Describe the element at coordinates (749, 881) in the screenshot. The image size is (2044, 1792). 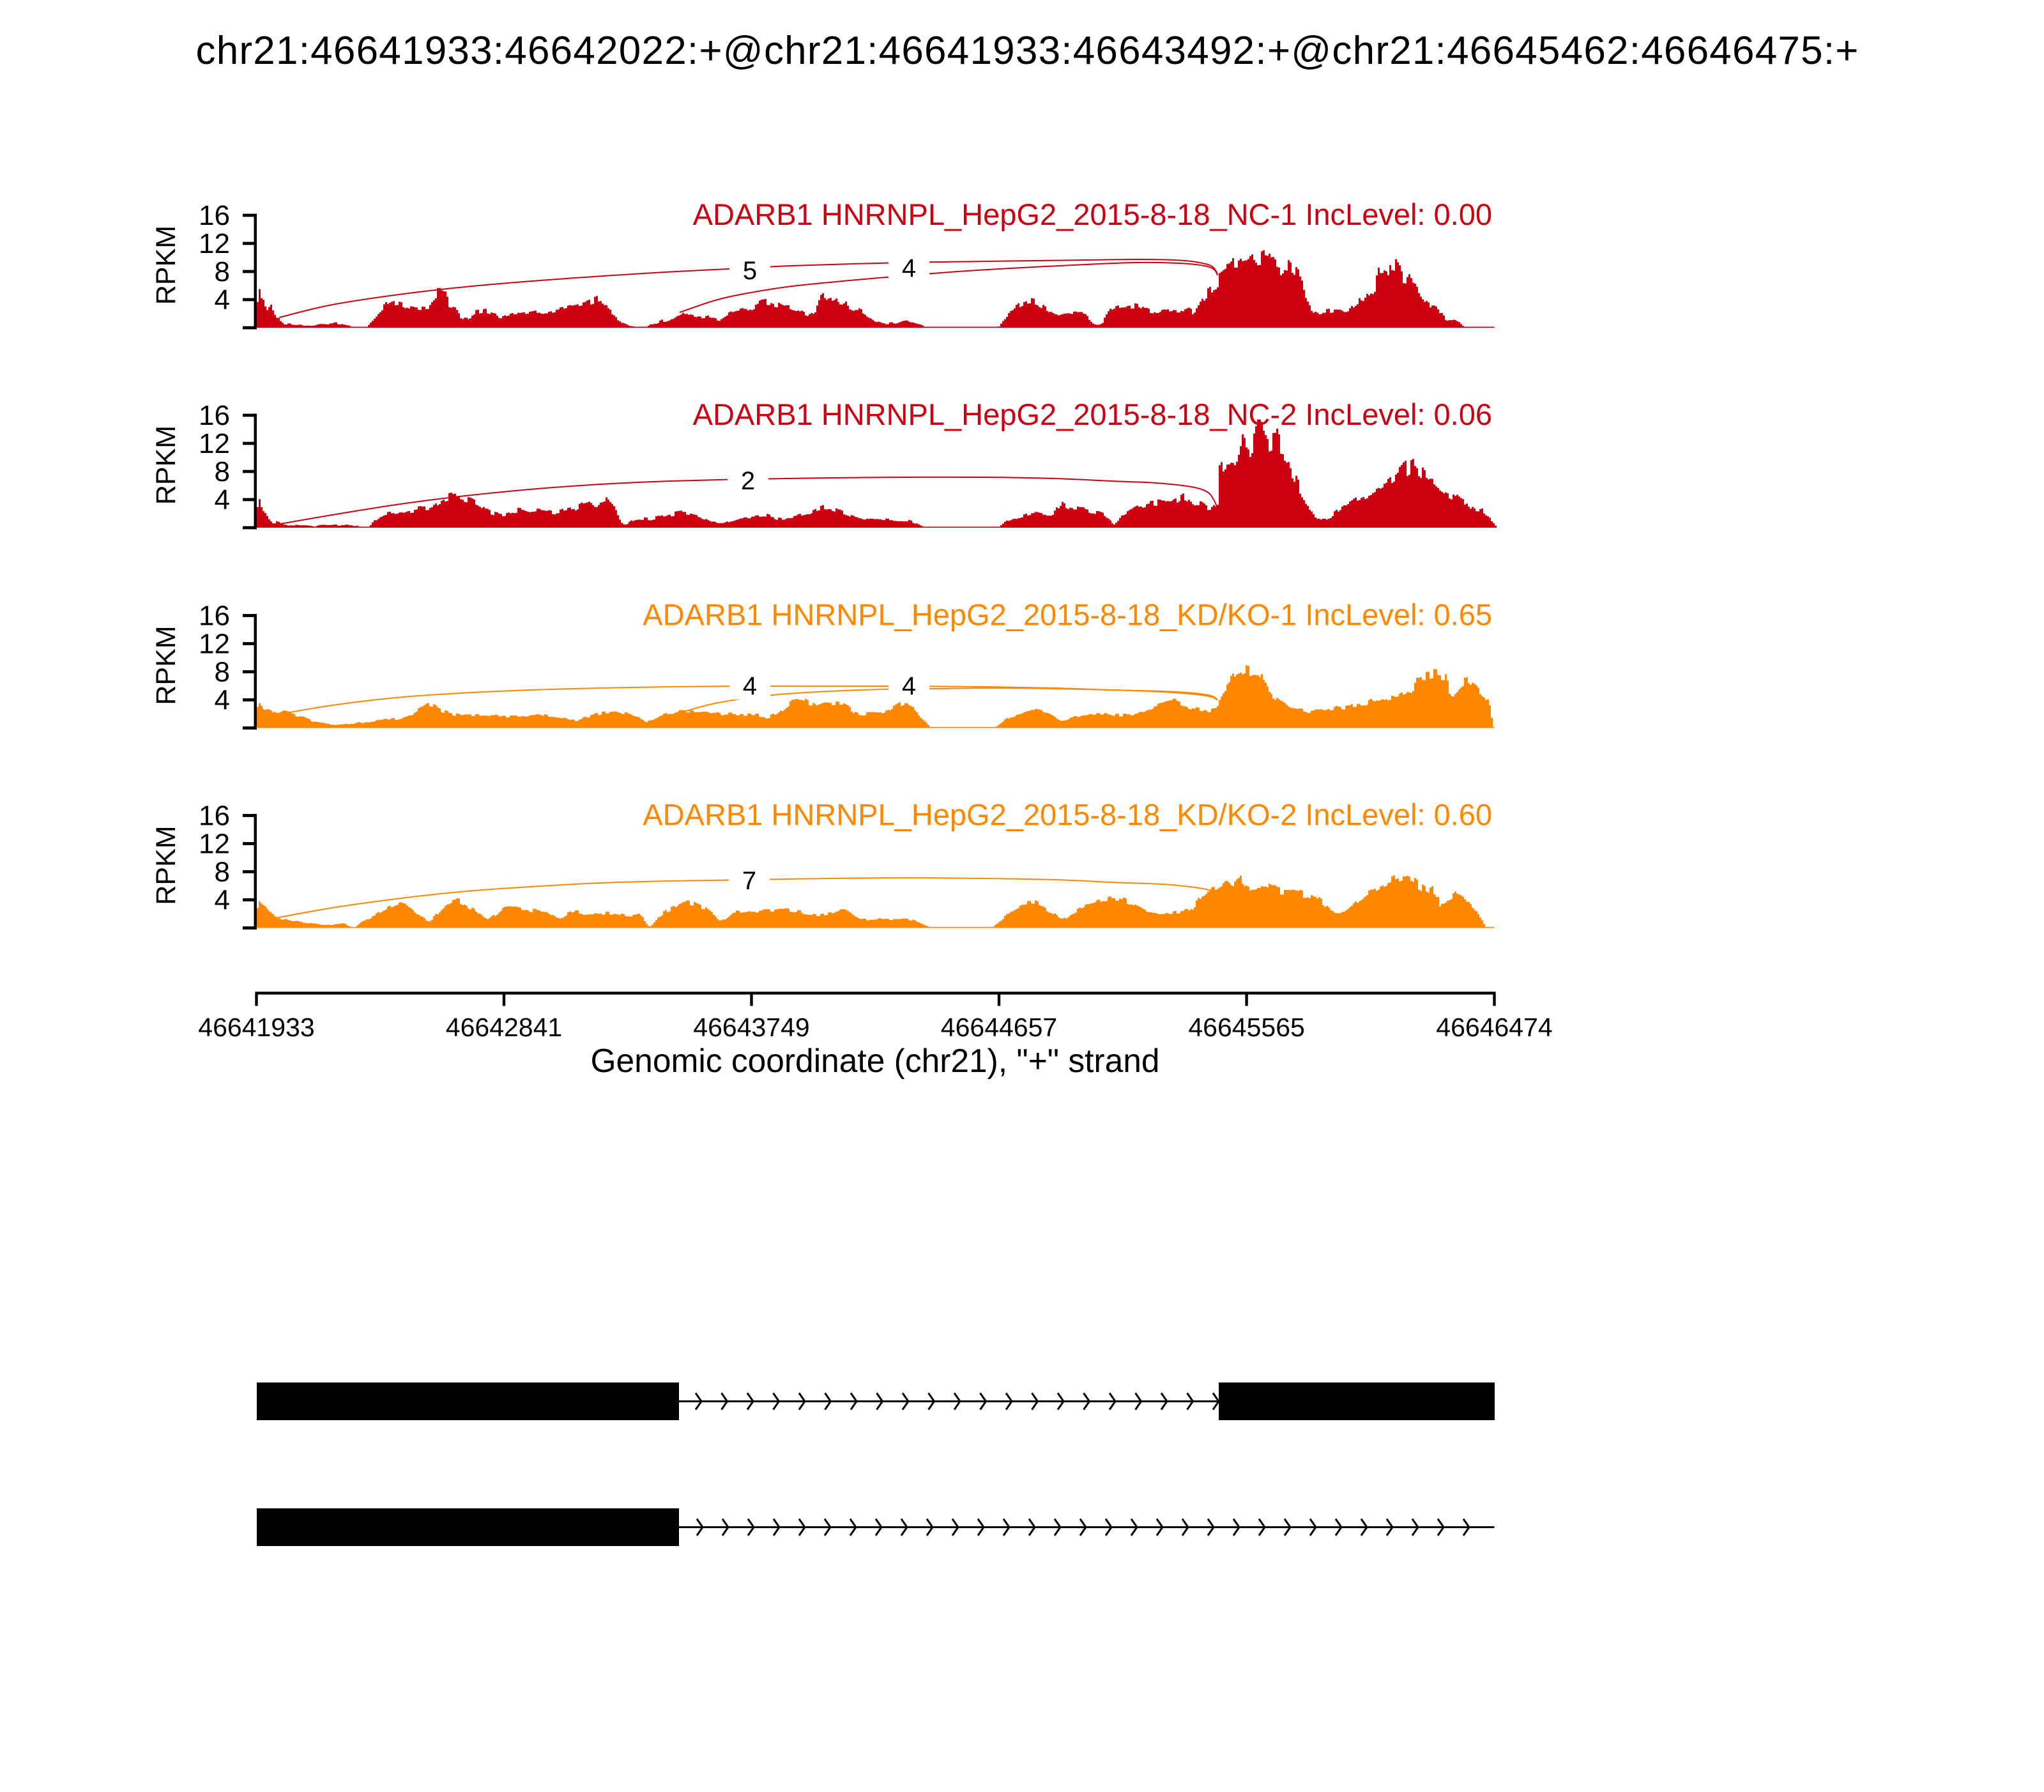
I see `svg-text: 7` at that location.